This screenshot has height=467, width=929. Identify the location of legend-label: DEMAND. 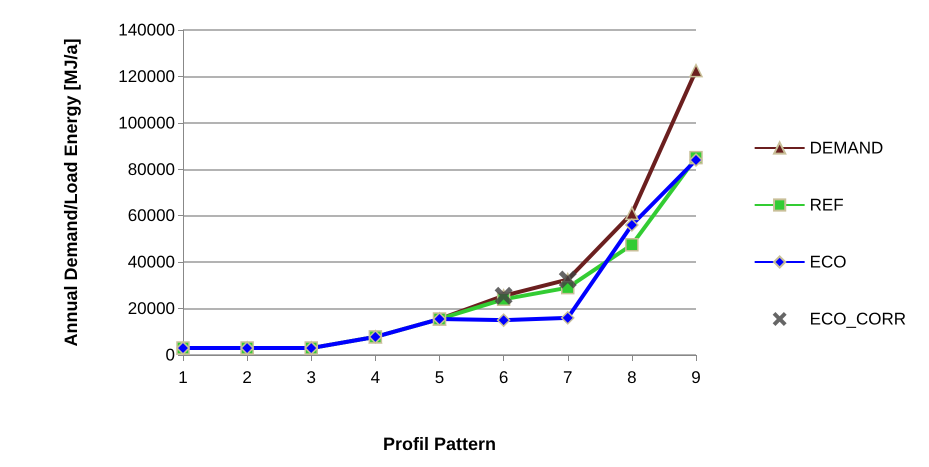
(847, 148).